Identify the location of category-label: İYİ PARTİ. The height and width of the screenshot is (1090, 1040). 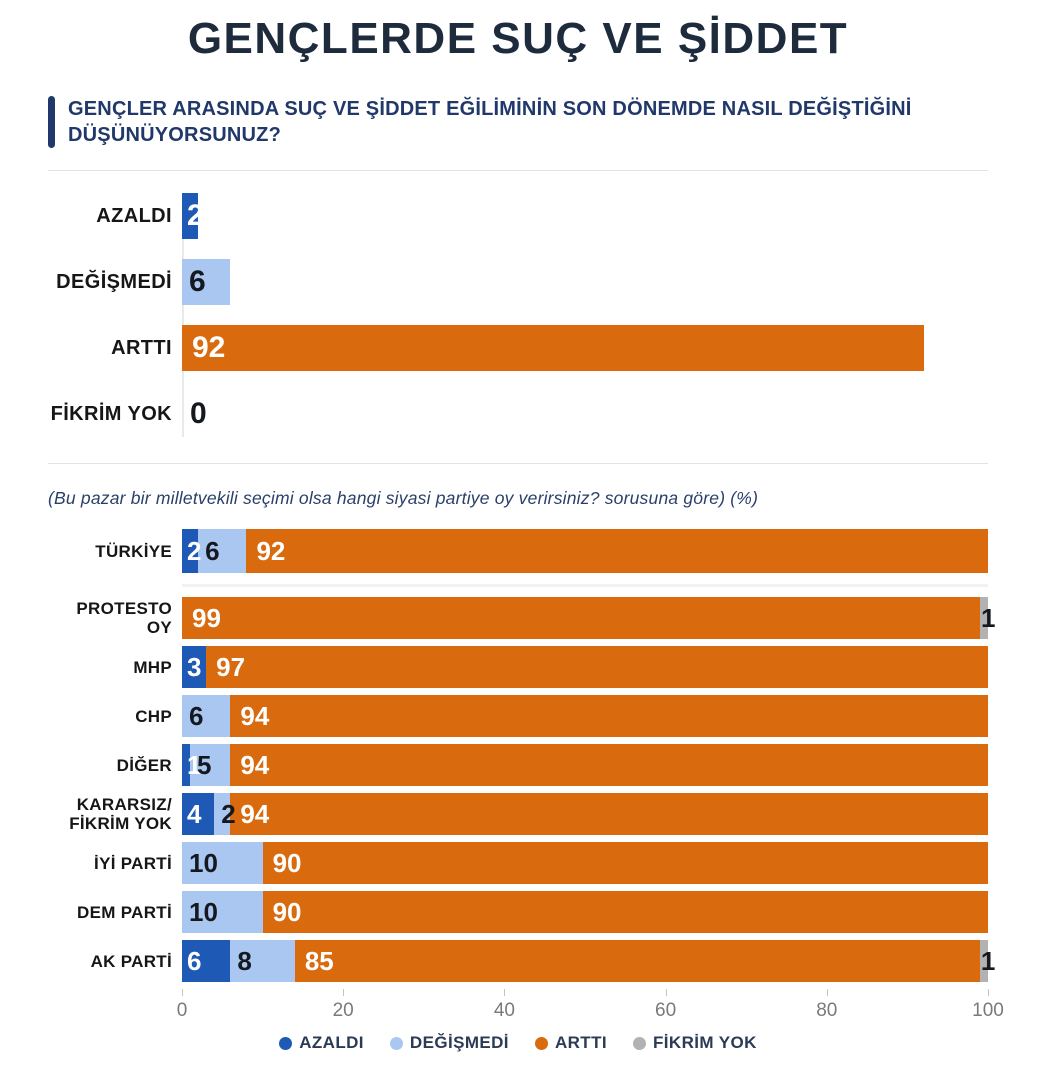
(133, 863).